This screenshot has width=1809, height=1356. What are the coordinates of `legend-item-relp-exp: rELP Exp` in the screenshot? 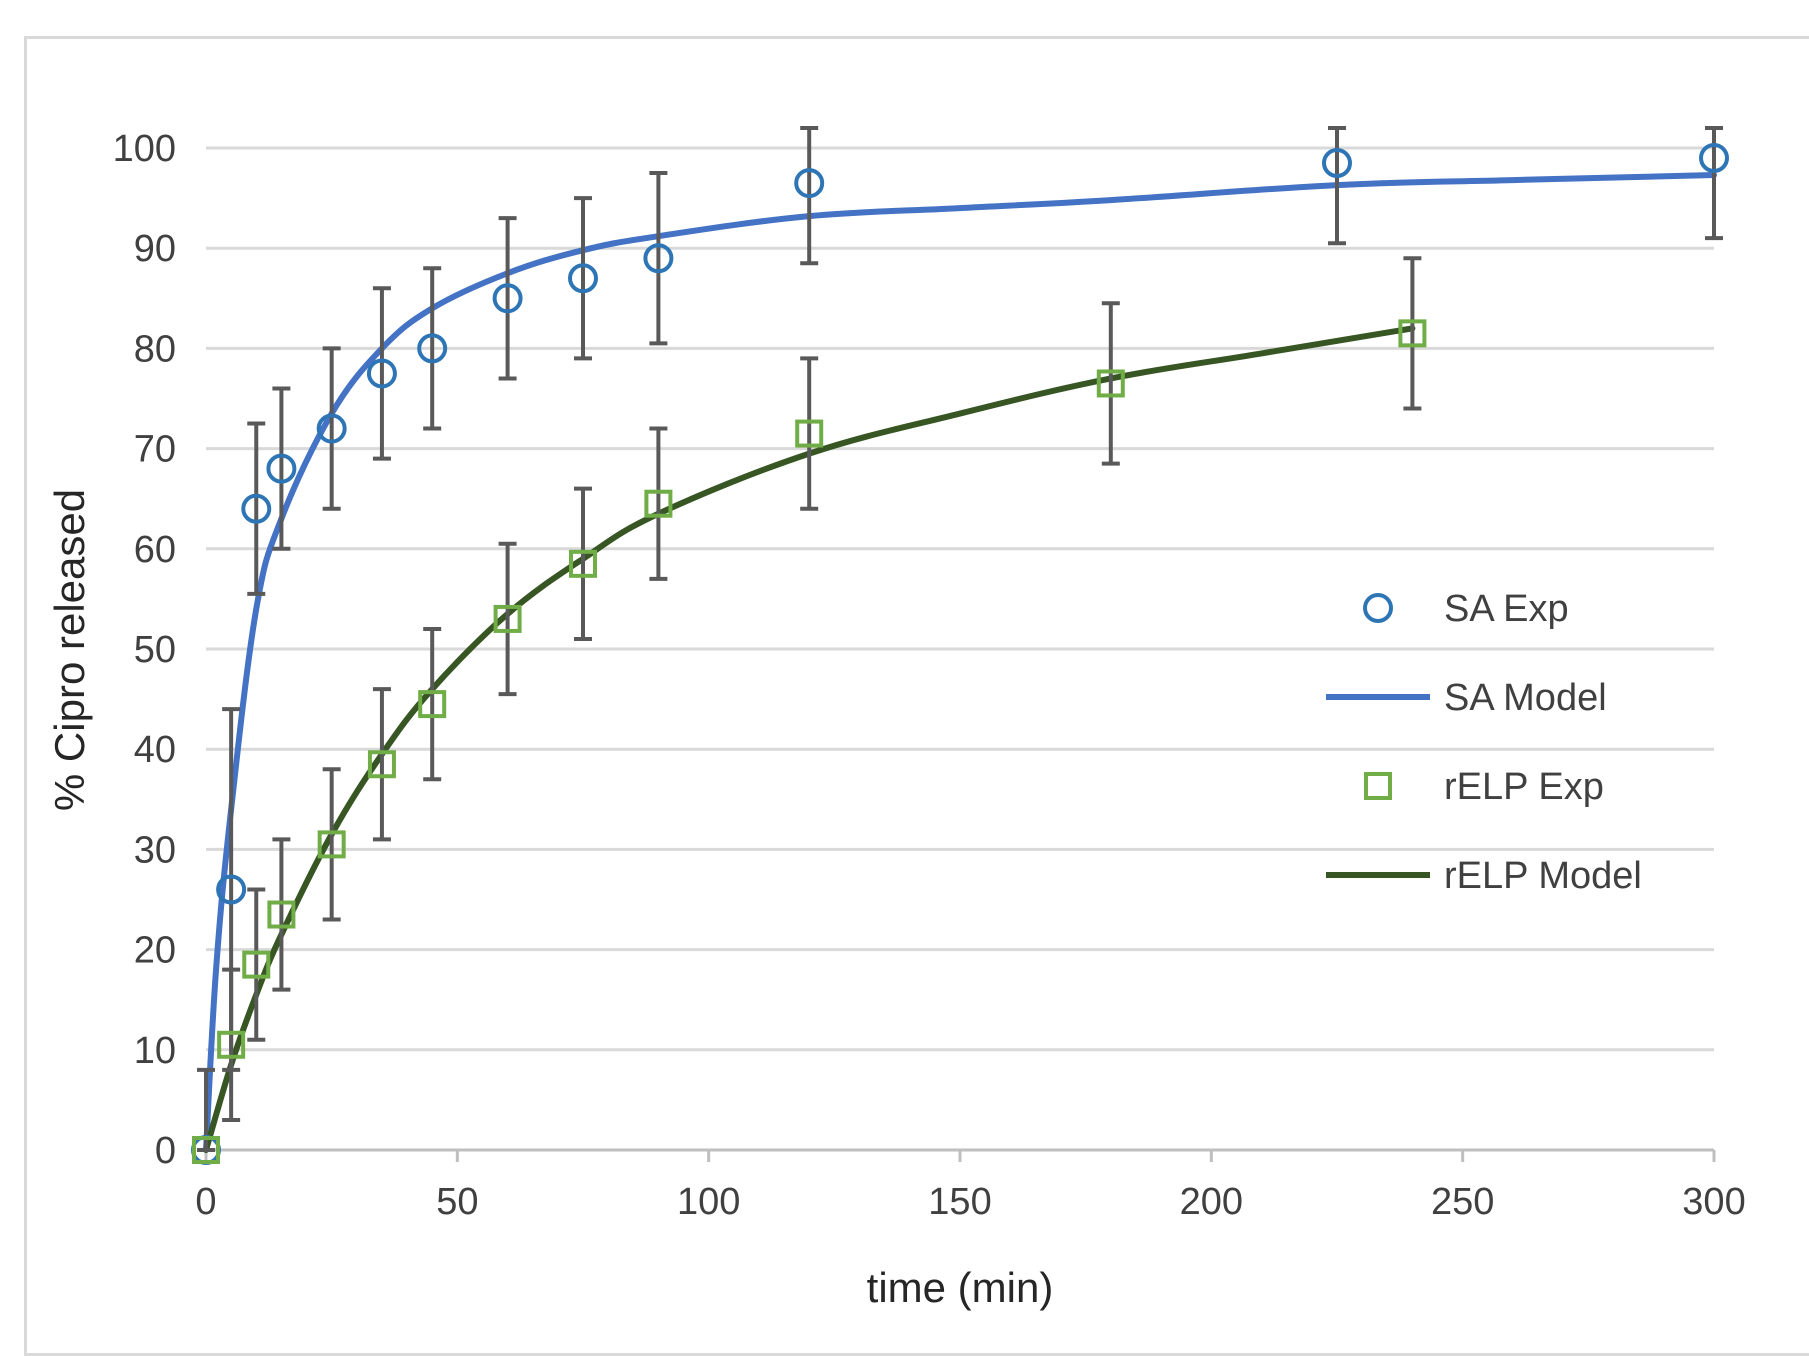 It's located at (1484, 787).